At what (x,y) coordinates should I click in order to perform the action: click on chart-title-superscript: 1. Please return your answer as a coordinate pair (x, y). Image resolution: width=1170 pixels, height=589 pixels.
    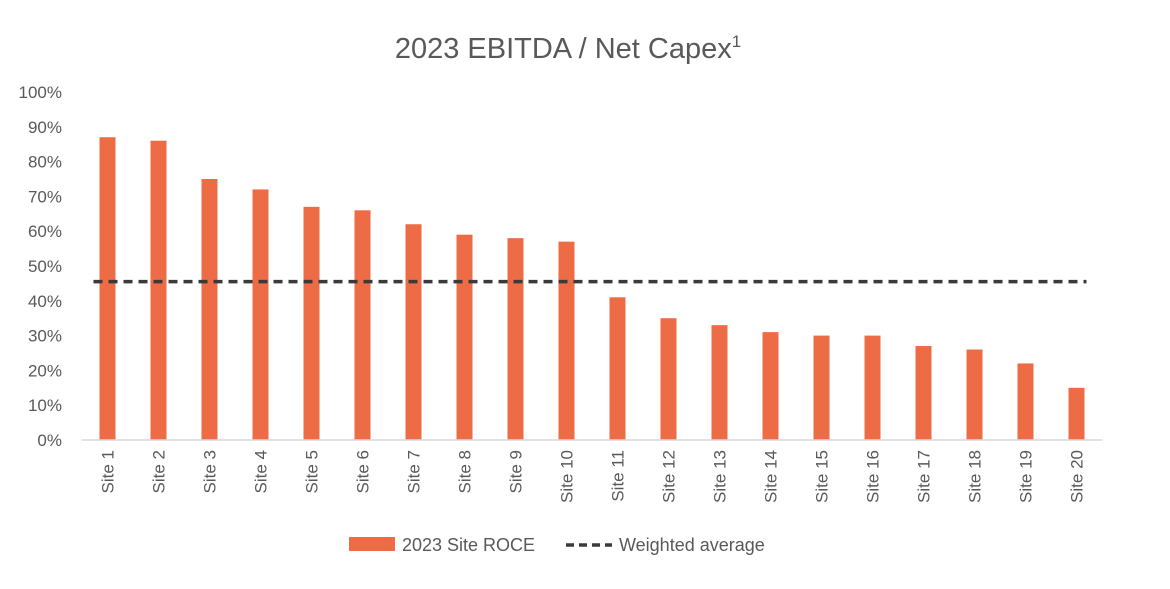
    Looking at the image, I should click on (736, 41).